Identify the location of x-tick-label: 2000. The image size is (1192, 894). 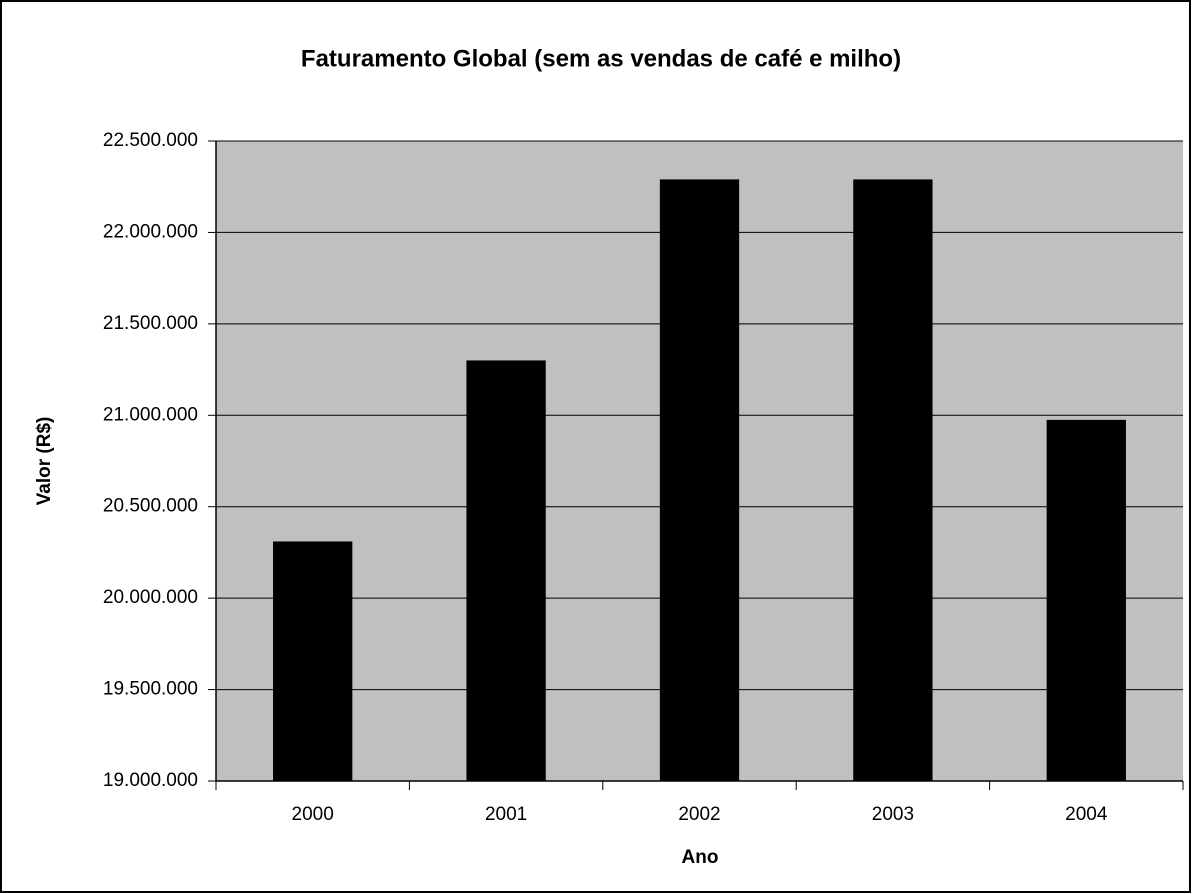
(313, 814).